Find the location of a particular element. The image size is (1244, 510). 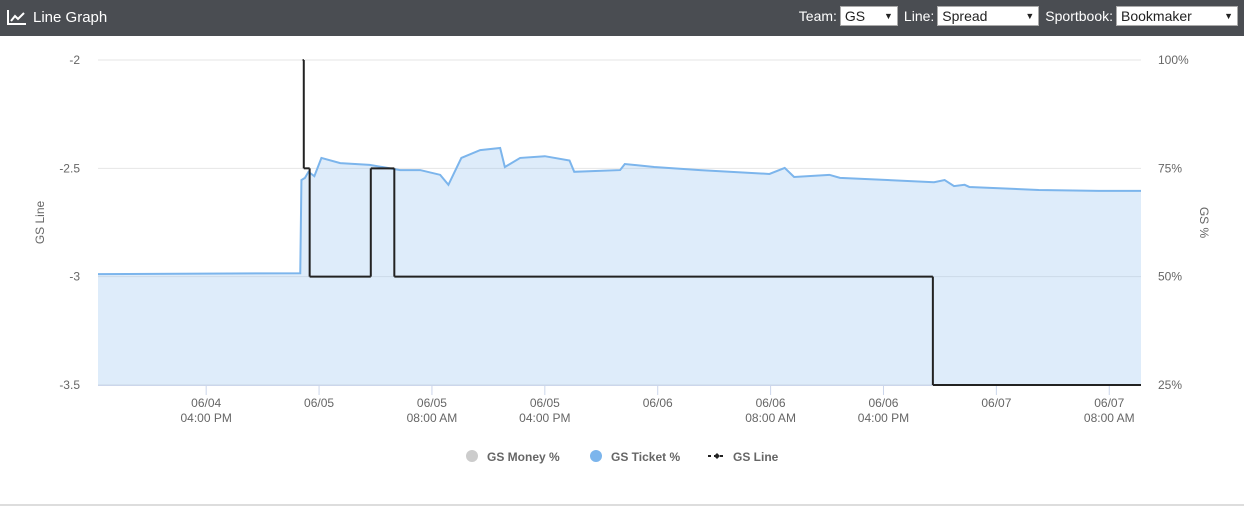

select: Bookmaker ▼ is located at coordinates (1177, 16).